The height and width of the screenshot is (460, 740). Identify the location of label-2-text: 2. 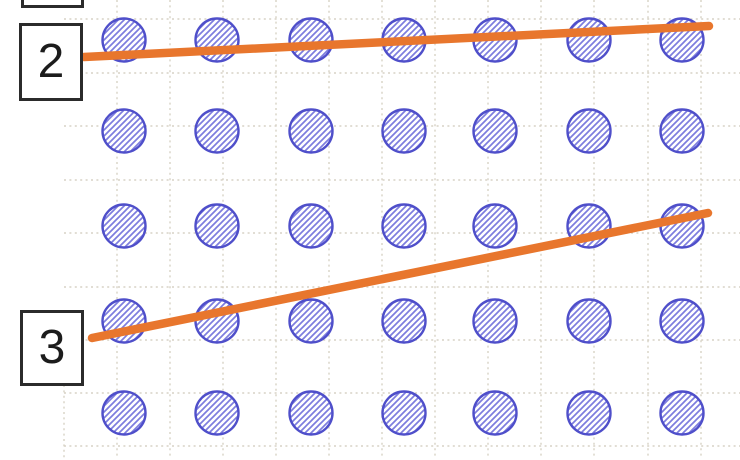
(51, 61).